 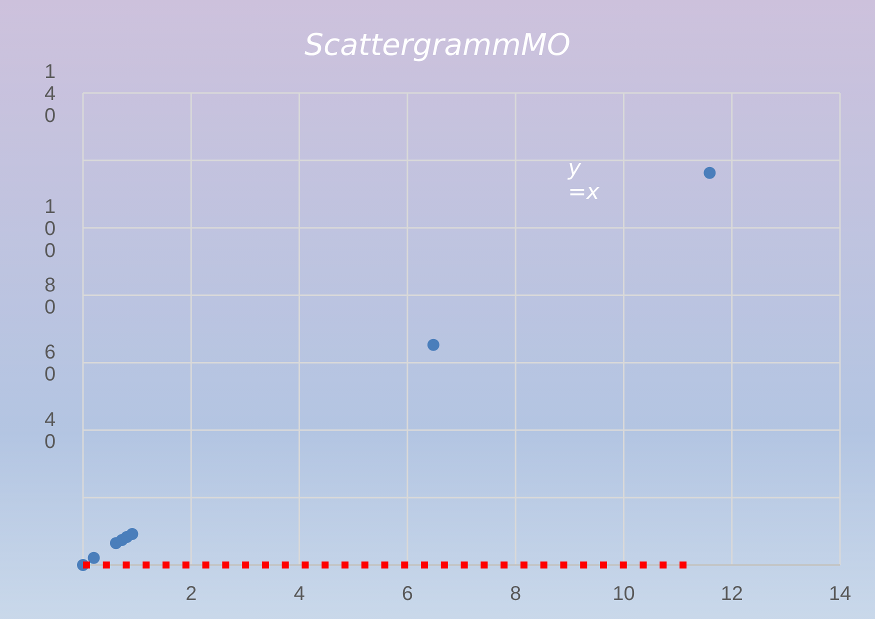 What do you see at coordinates (840, 594) in the screenshot?
I see `x-tick-label: 14` at bounding box center [840, 594].